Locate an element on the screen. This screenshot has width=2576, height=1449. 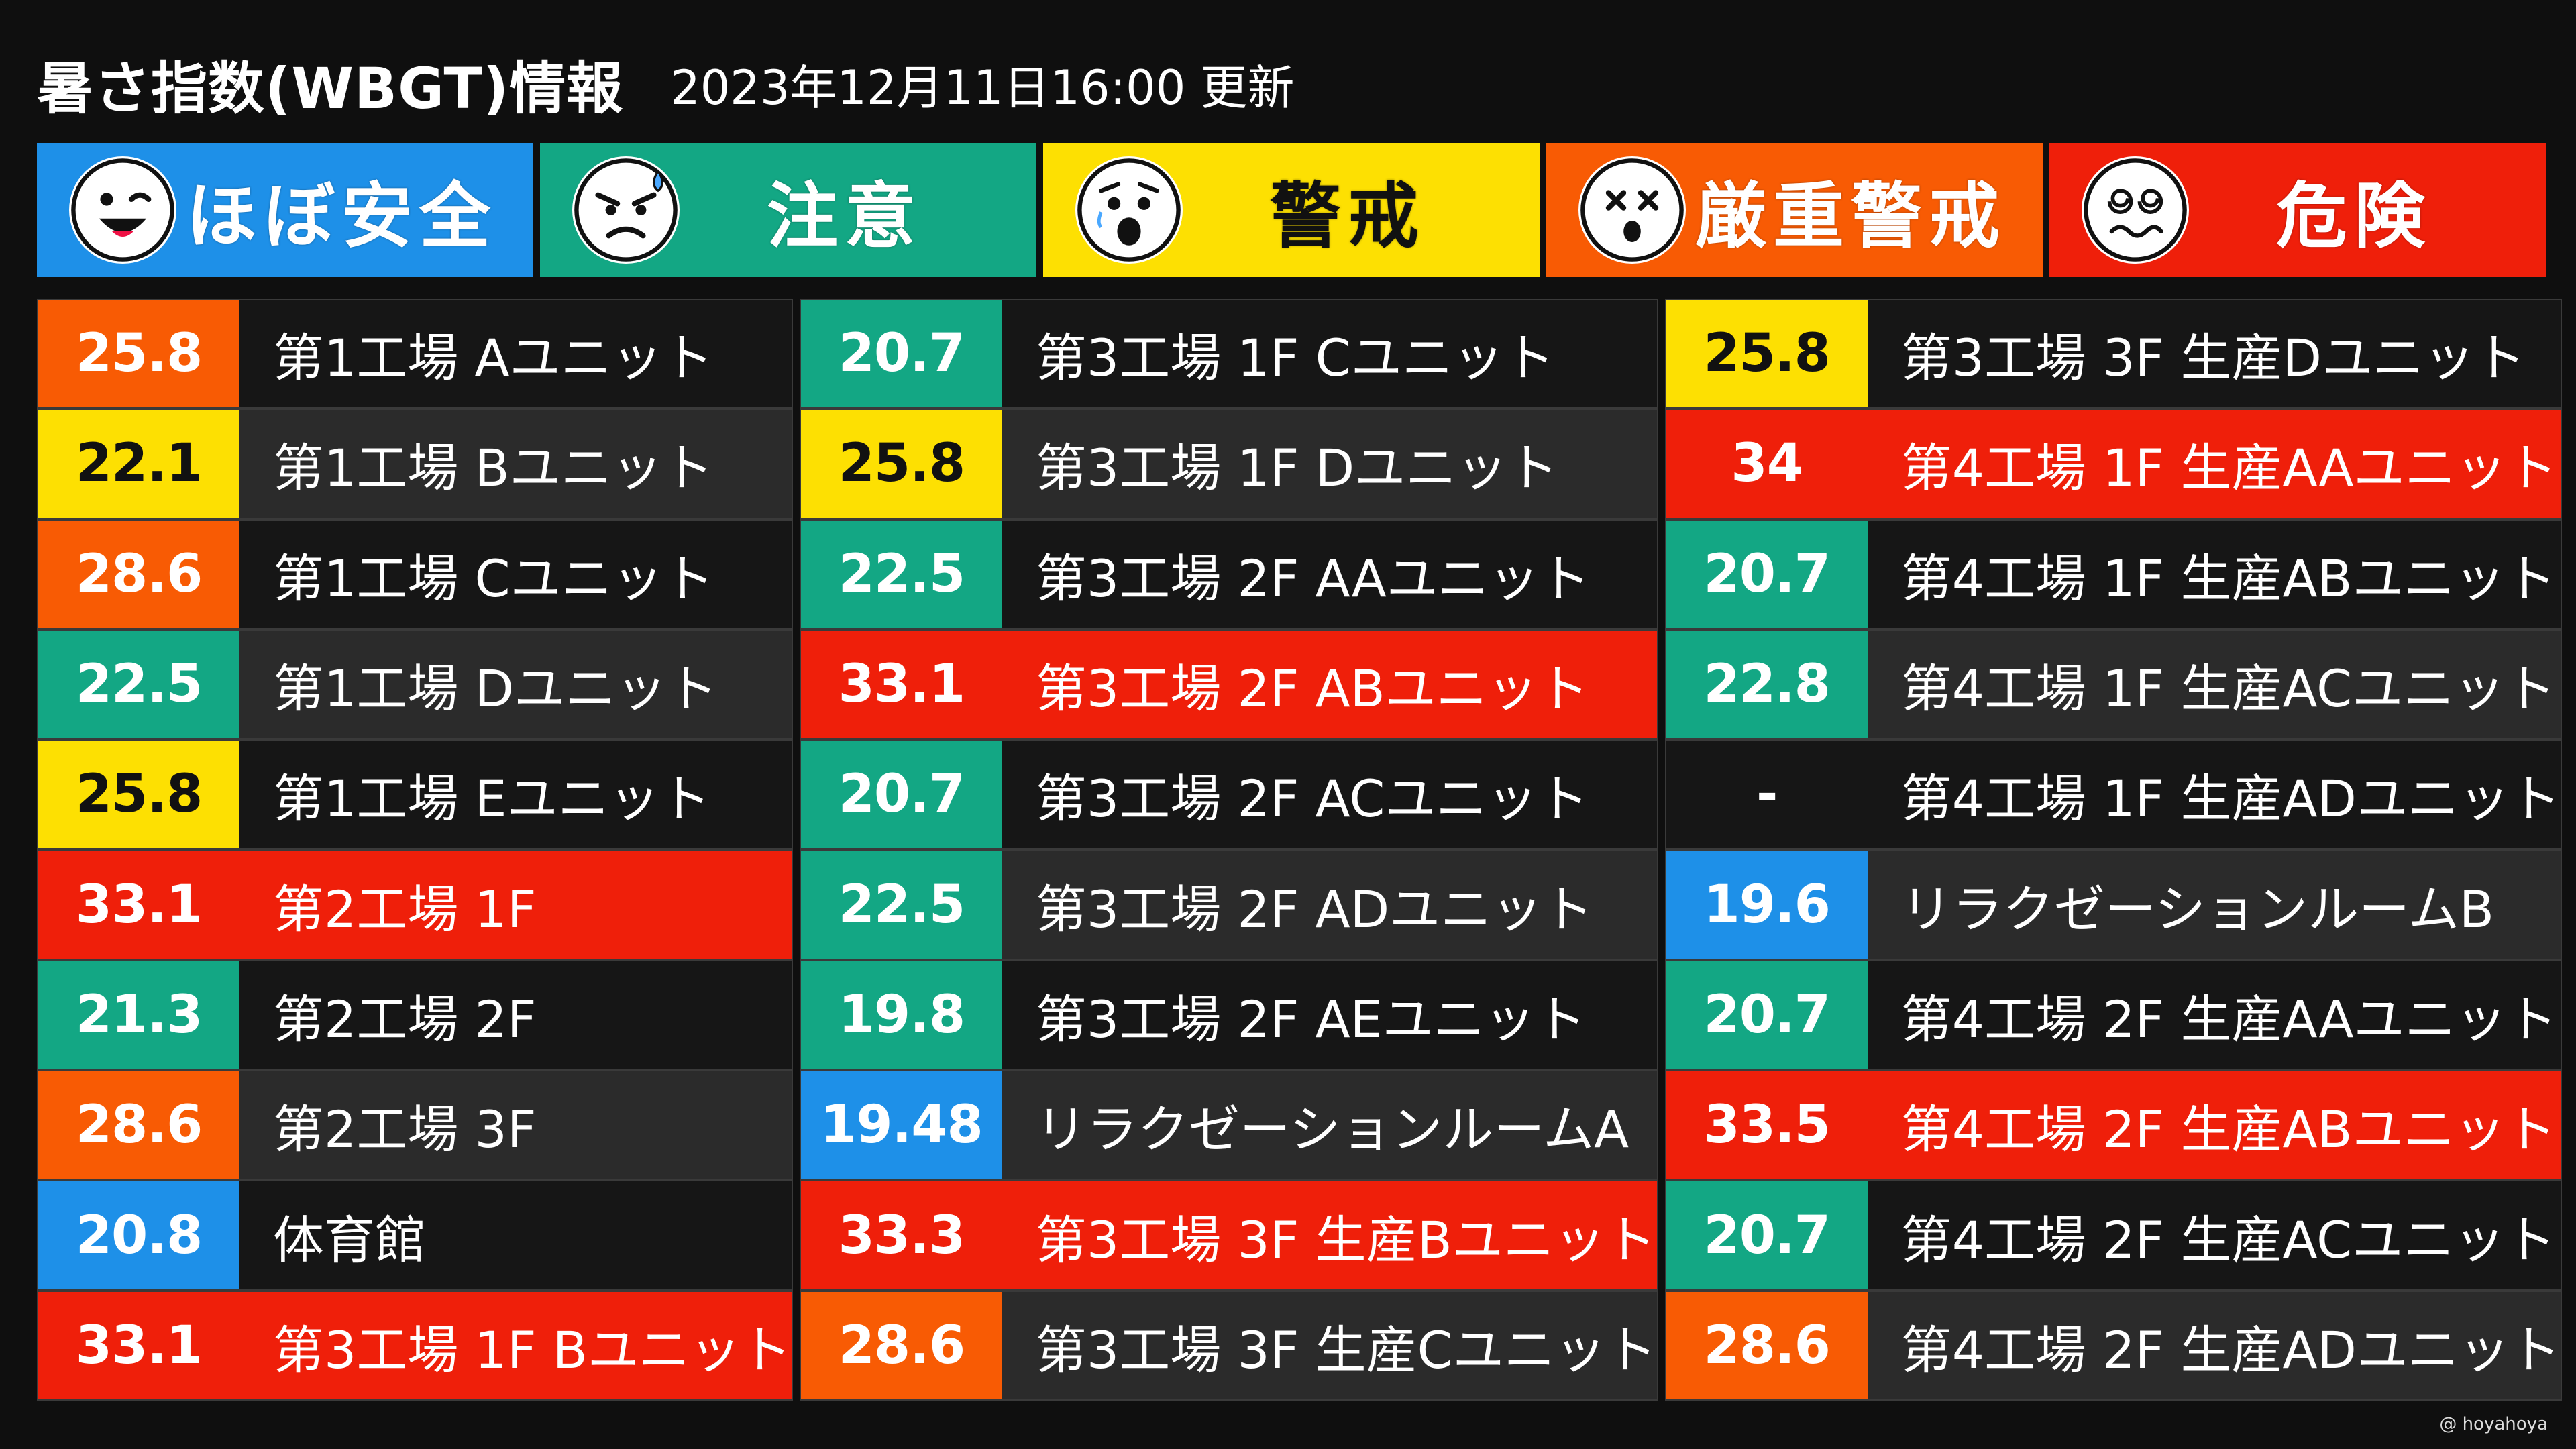
location-name: 第3工場 2F ADユニット is located at coordinates (1314, 909).